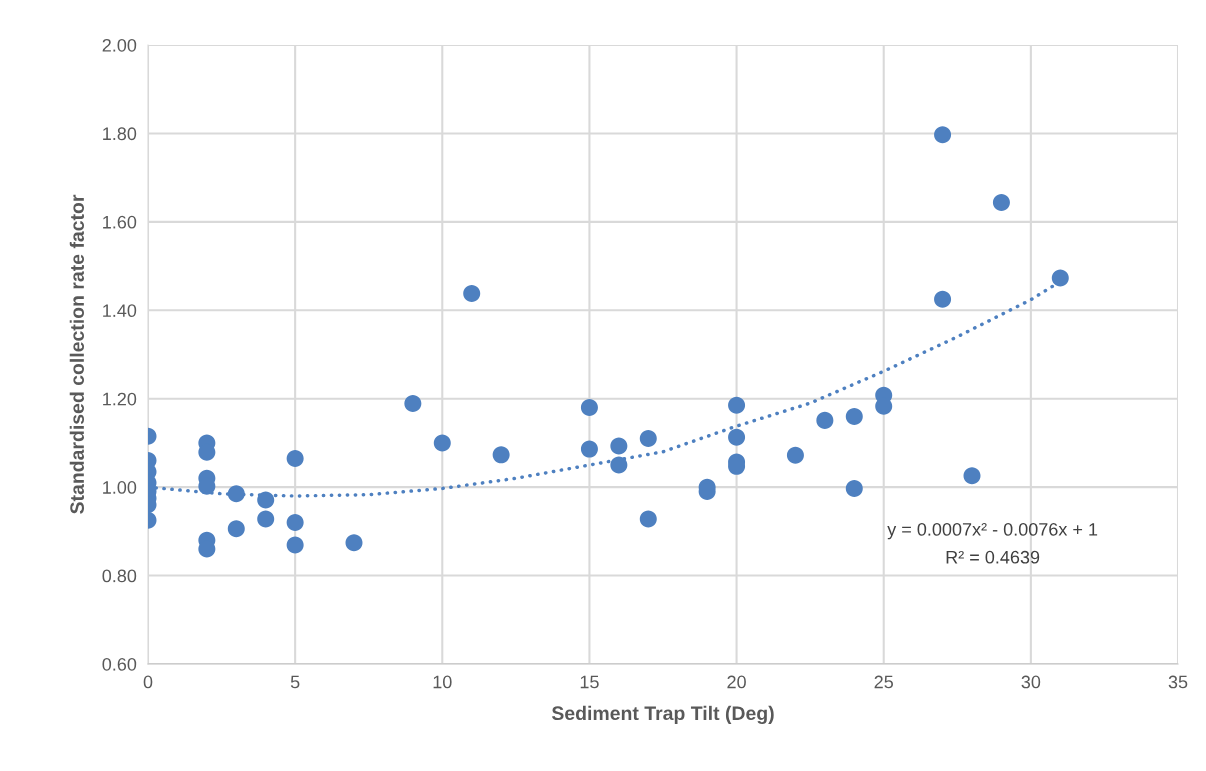  What do you see at coordinates (120, 134) in the screenshot?
I see `y-tick-label: 1.80` at bounding box center [120, 134].